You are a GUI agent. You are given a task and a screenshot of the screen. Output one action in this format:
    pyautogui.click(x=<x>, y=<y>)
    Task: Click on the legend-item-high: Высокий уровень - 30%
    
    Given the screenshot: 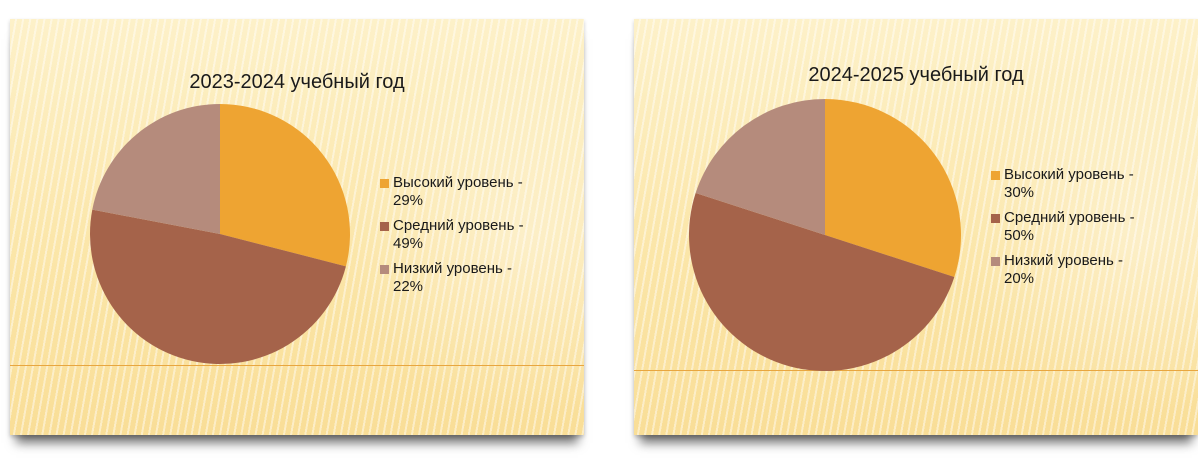 What is the action you would take?
    pyautogui.click(x=1071, y=184)
    